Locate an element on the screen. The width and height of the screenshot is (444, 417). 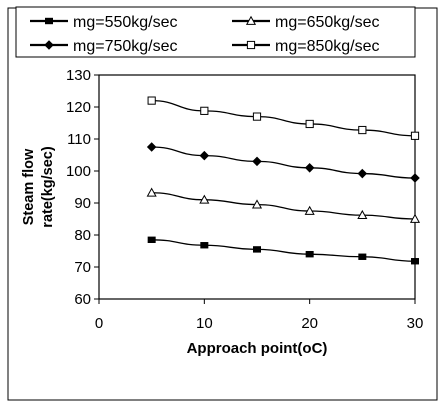
y-axis-title: Steam flow rate(kg/sec) is located at coordinates (38, 187).